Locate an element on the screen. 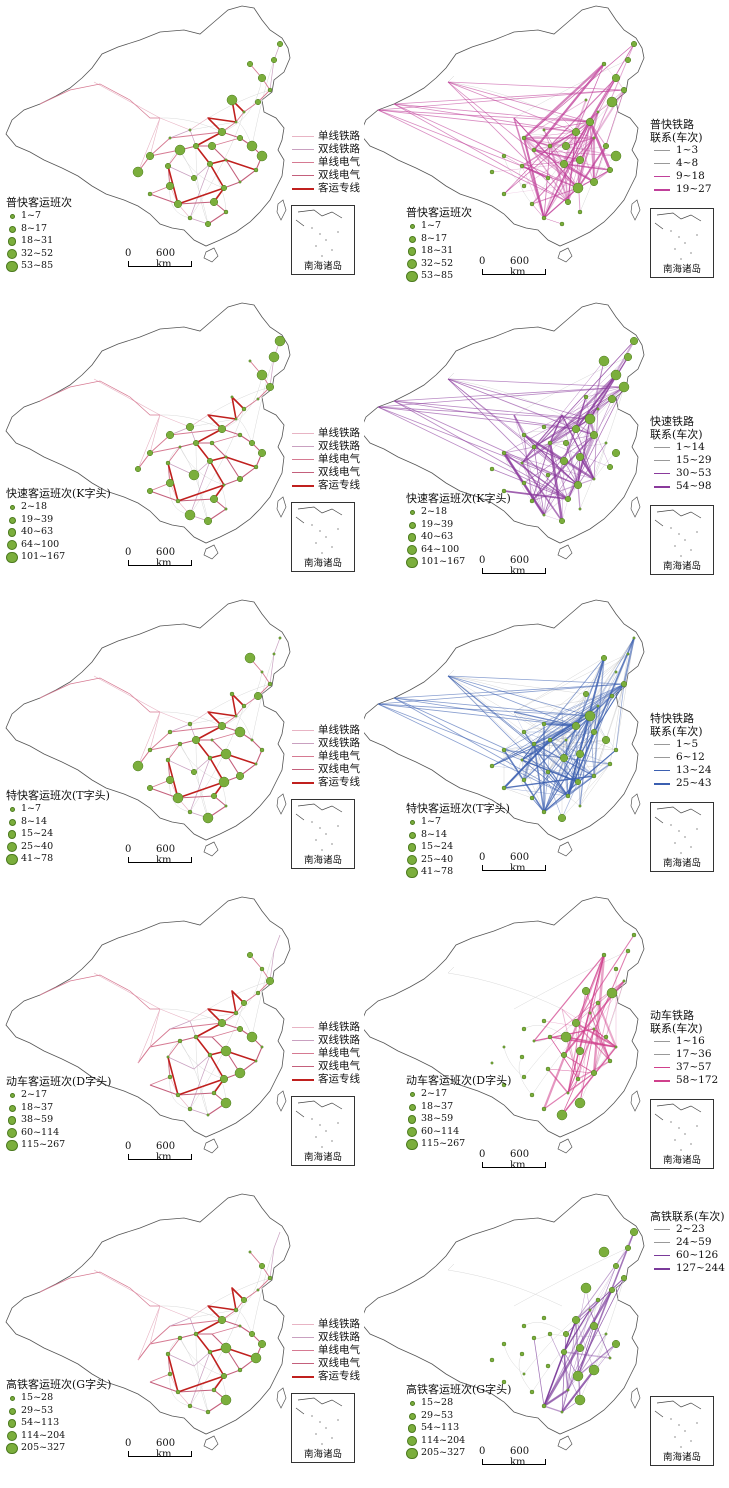 This screenshot has height=1488, width=729. station-legend-title: 动车客运班次(D字头) is located at coordinates (459, 1080).